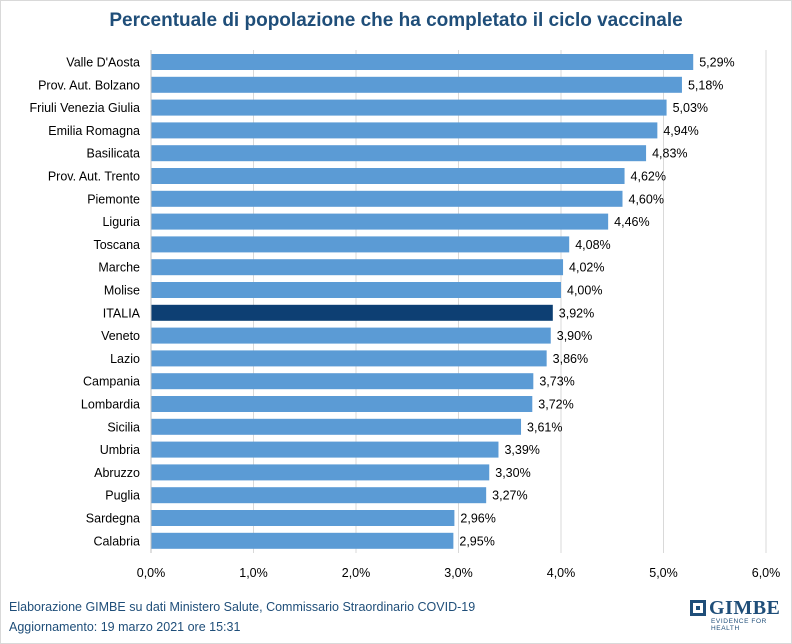  What do you see at coordinates (253, 573) in the screenshot?
I see `x-tick-label: 1,0%` at bounding box center [253, 573].